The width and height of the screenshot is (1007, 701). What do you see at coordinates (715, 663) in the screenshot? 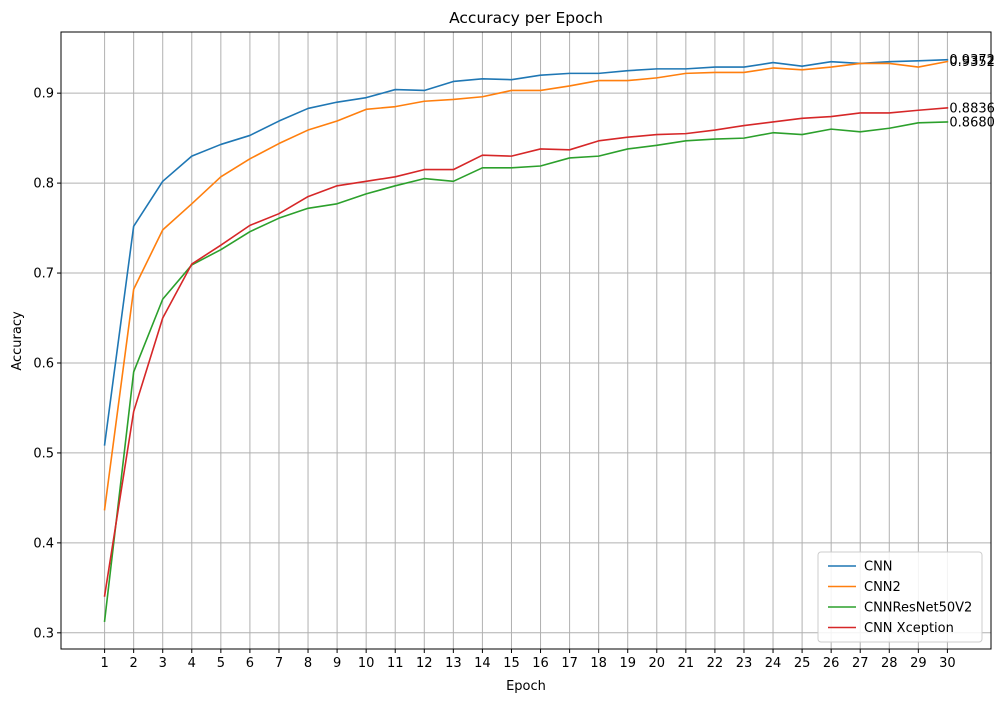
I see `x-tick-label: 22` at bounding box center [715, 663].